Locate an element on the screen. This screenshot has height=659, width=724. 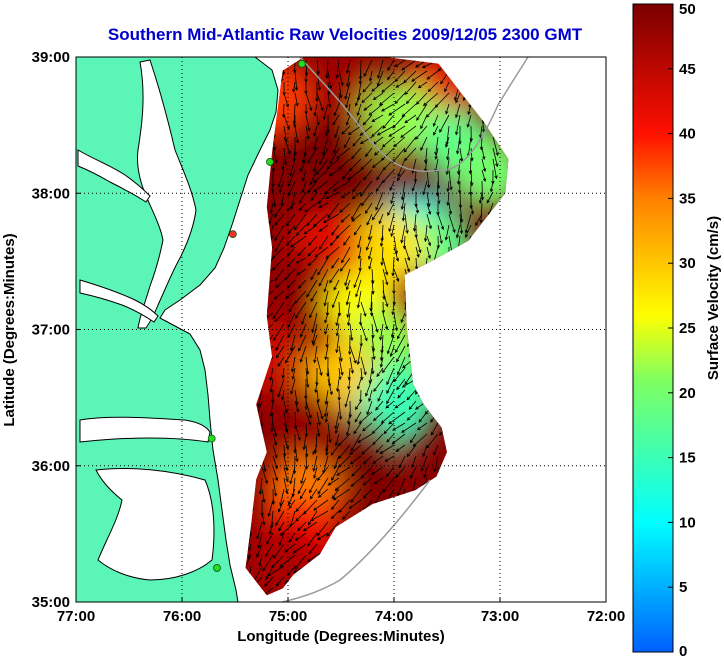
x-tick-label-2: 75:00 is located at coordinates (288, 616).